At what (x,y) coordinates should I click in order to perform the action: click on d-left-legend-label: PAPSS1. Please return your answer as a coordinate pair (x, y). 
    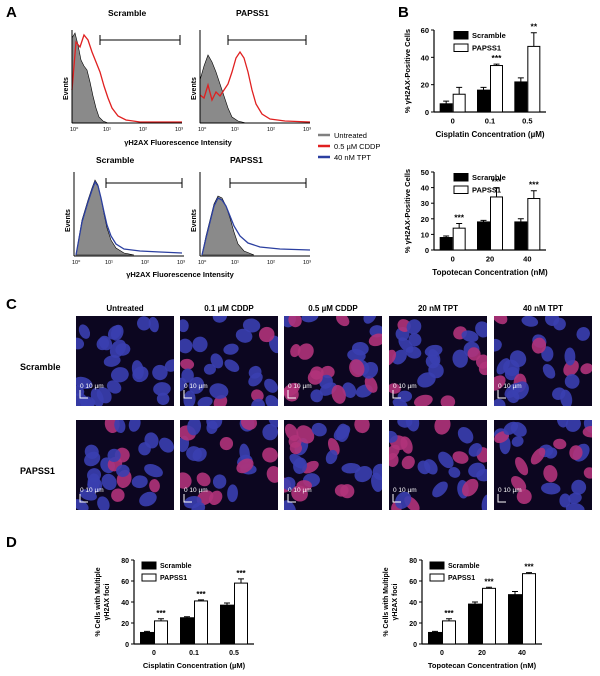
    Looking at the image, I should click on (173, 578).